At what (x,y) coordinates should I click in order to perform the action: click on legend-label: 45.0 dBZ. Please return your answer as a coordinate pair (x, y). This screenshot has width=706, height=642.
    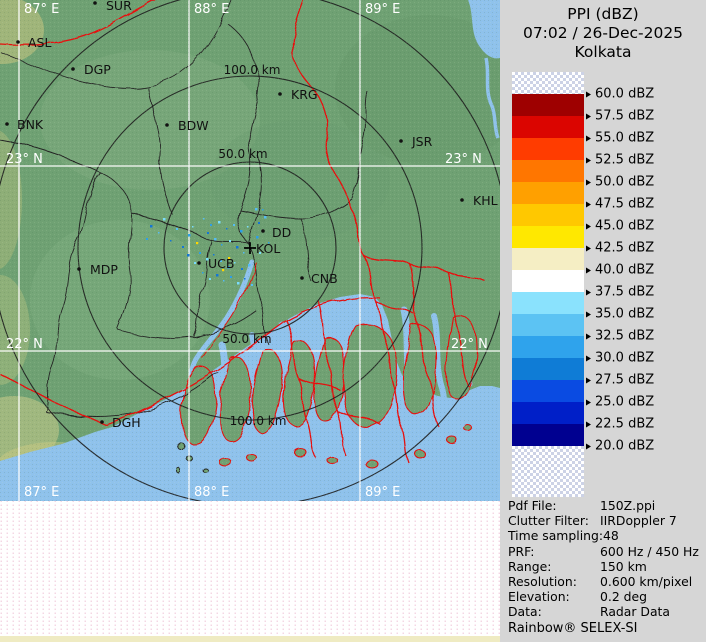
    Looking at the image, I should click on (620, 226).